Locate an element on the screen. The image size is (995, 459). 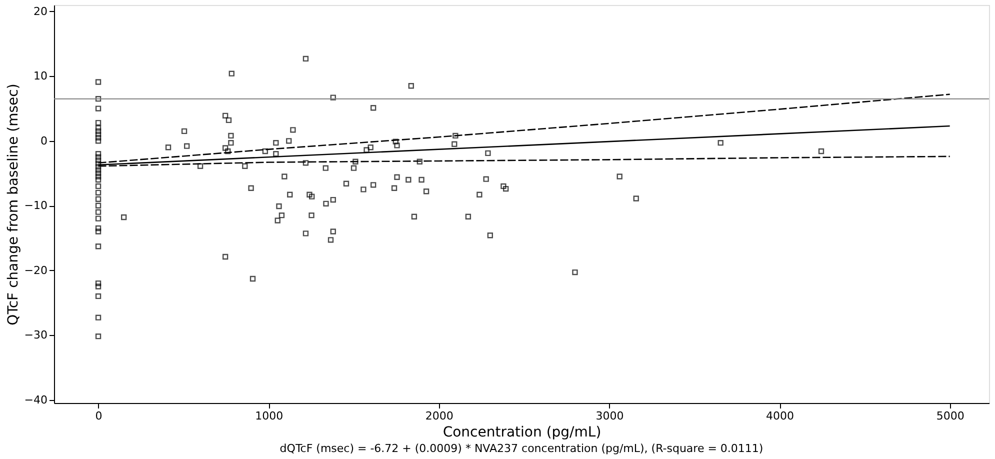
x-tick-label: 0 is located at coordinates (98, 416).